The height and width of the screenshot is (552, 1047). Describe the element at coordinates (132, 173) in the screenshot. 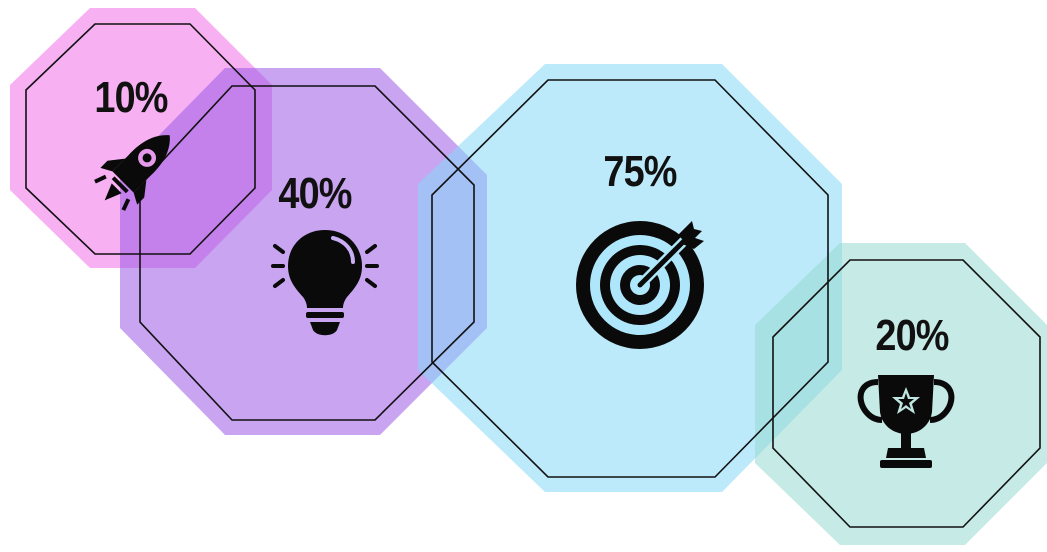

I see `rocket-icon` at that location.